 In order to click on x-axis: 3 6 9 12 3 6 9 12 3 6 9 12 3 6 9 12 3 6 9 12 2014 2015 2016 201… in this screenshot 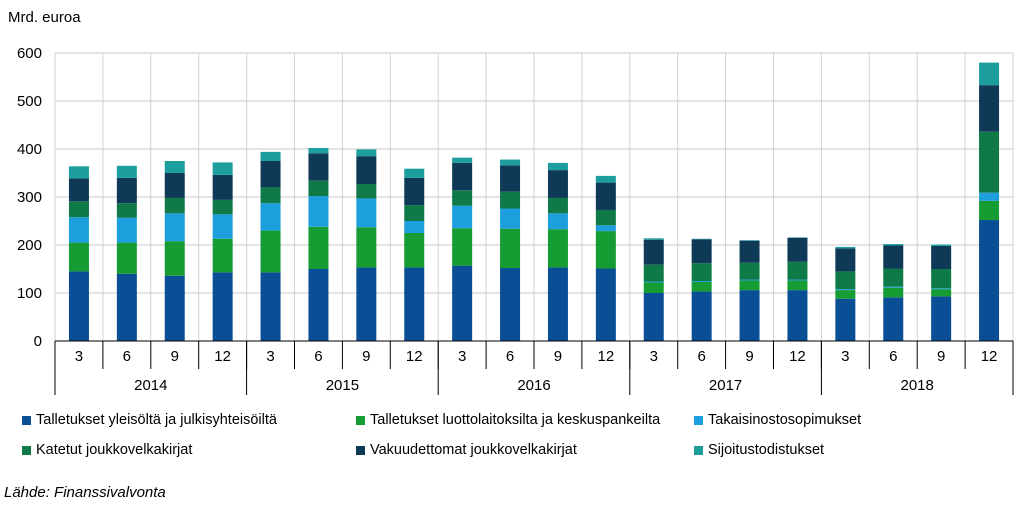, I will do `click(534, 367)`.